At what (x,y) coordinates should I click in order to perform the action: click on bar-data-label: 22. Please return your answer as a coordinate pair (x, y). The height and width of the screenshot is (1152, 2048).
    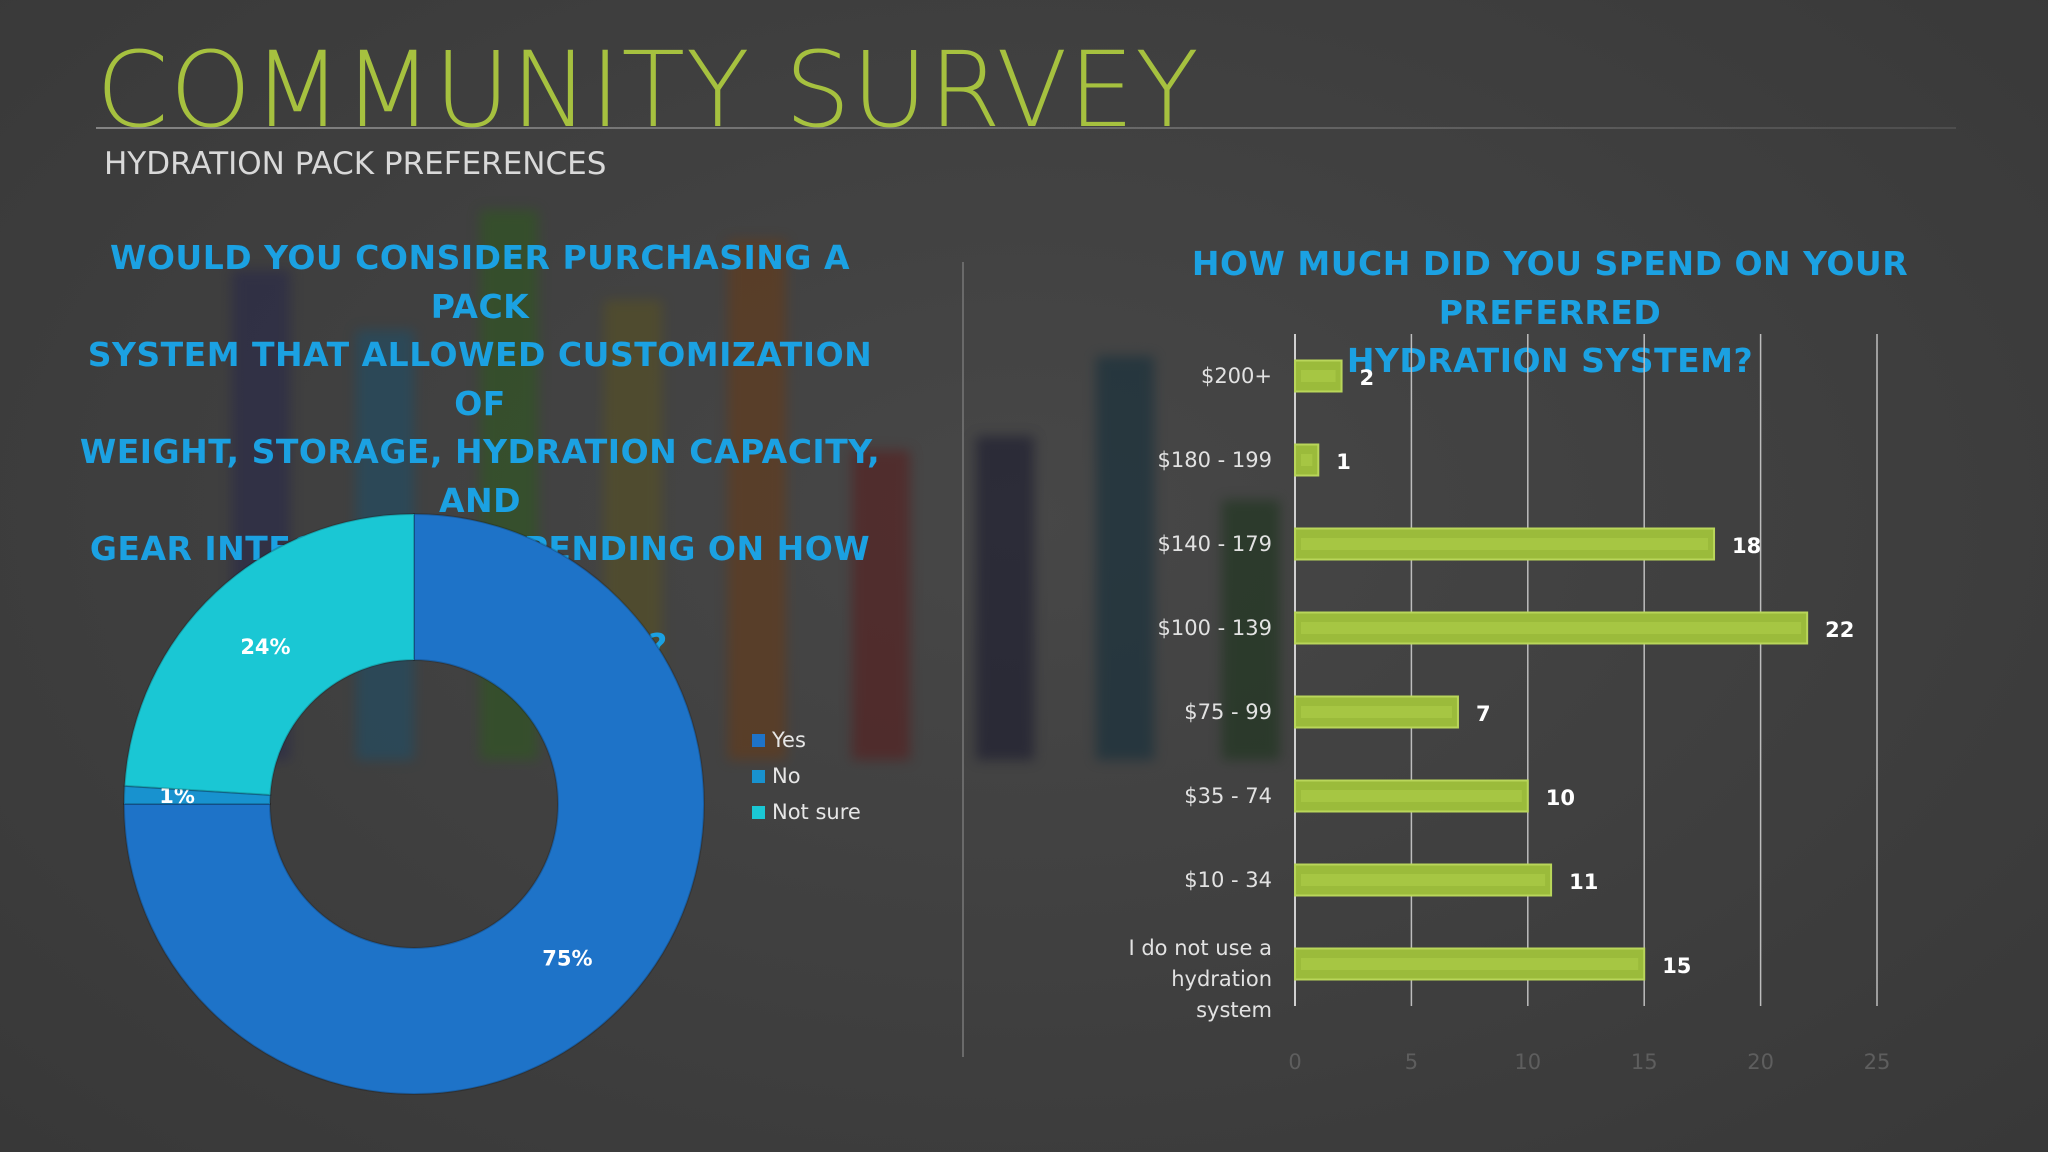
    Looking at the image, I should click on (1839, 630).